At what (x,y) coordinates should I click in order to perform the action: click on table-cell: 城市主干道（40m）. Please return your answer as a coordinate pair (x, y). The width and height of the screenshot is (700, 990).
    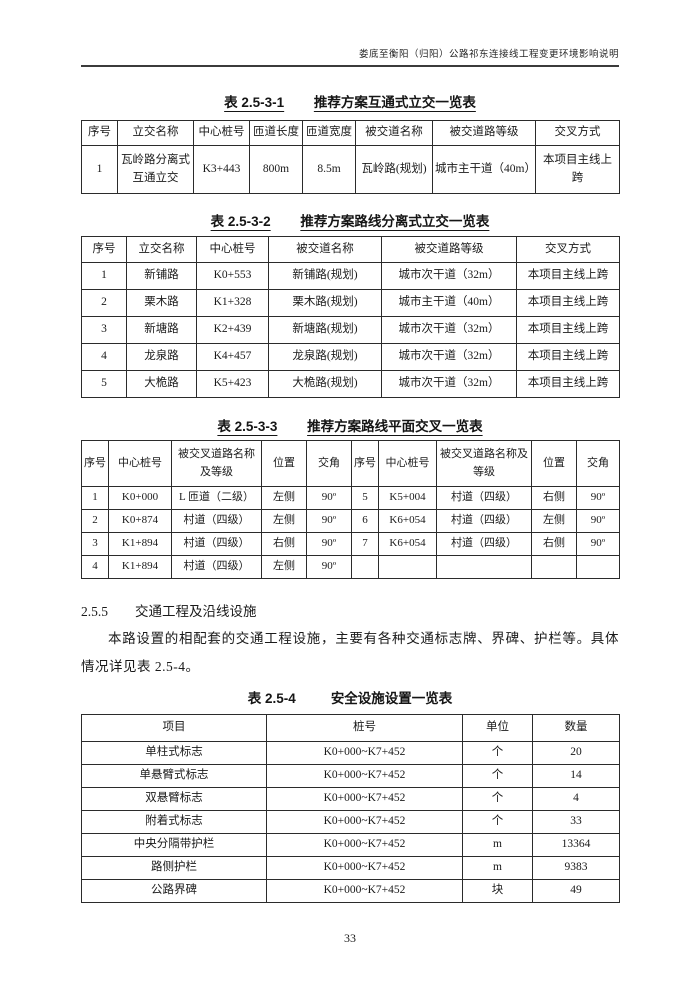
    Looking at the image, I should click on (449, 303).